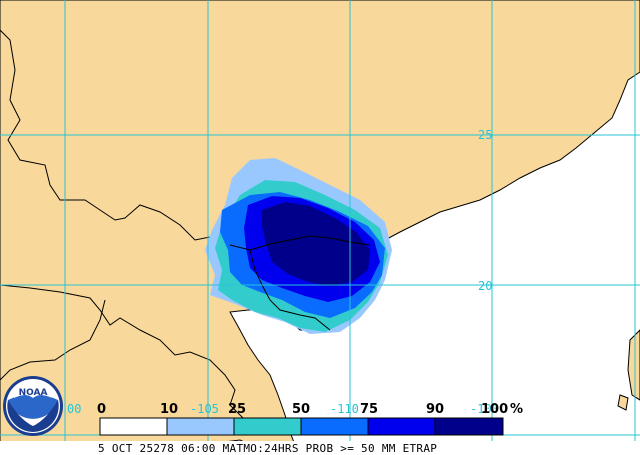  Describe the element at coordinates (33, 406) in the screenshot. I see `noaa-logo: NOAA` at that location.